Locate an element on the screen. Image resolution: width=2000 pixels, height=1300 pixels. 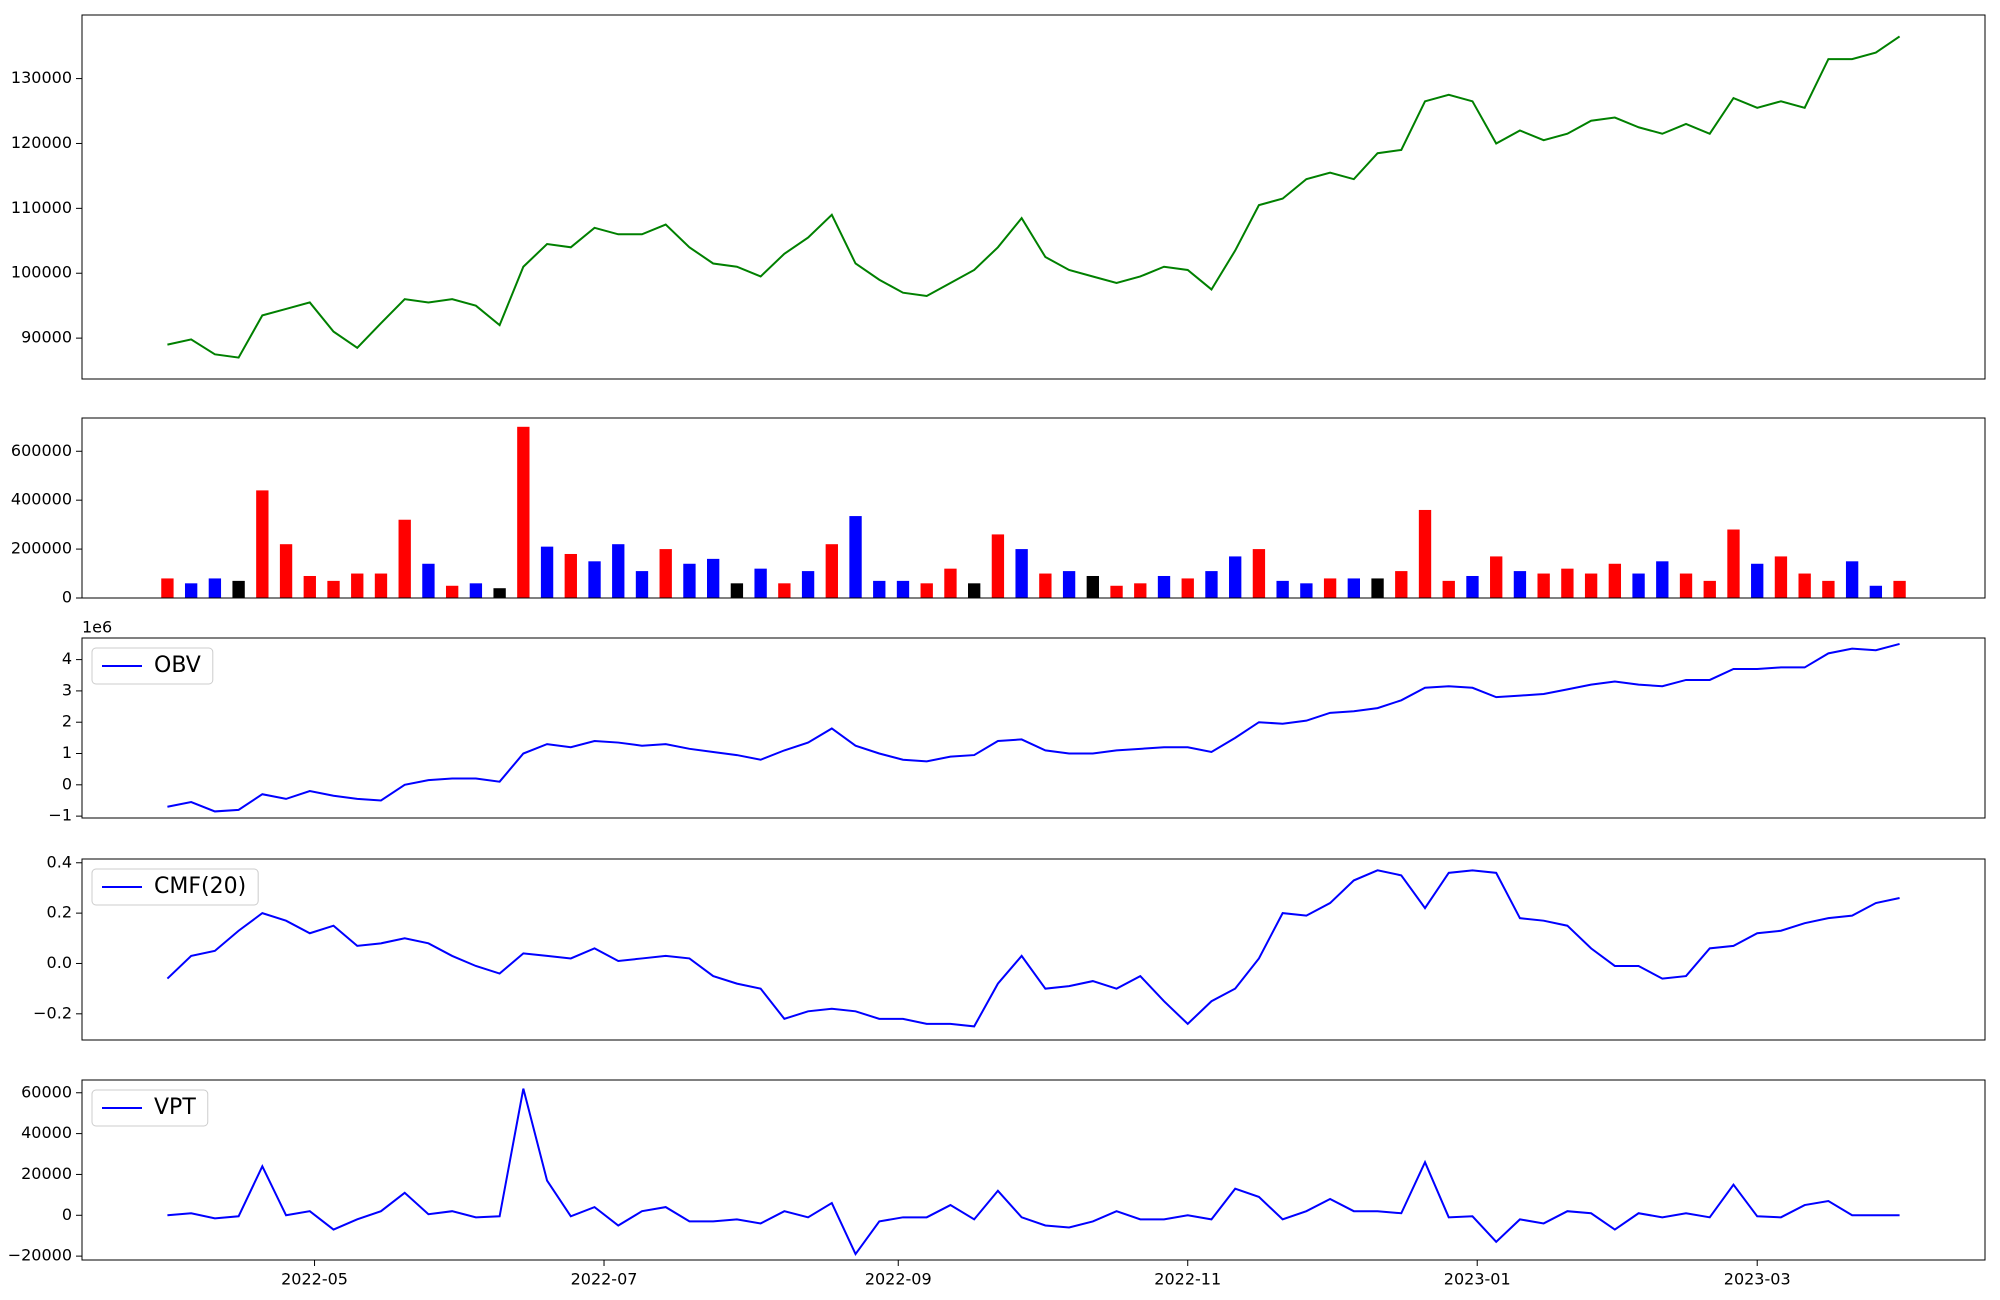
y-tick-label: −20000 is located at coordinates (40, 1255).